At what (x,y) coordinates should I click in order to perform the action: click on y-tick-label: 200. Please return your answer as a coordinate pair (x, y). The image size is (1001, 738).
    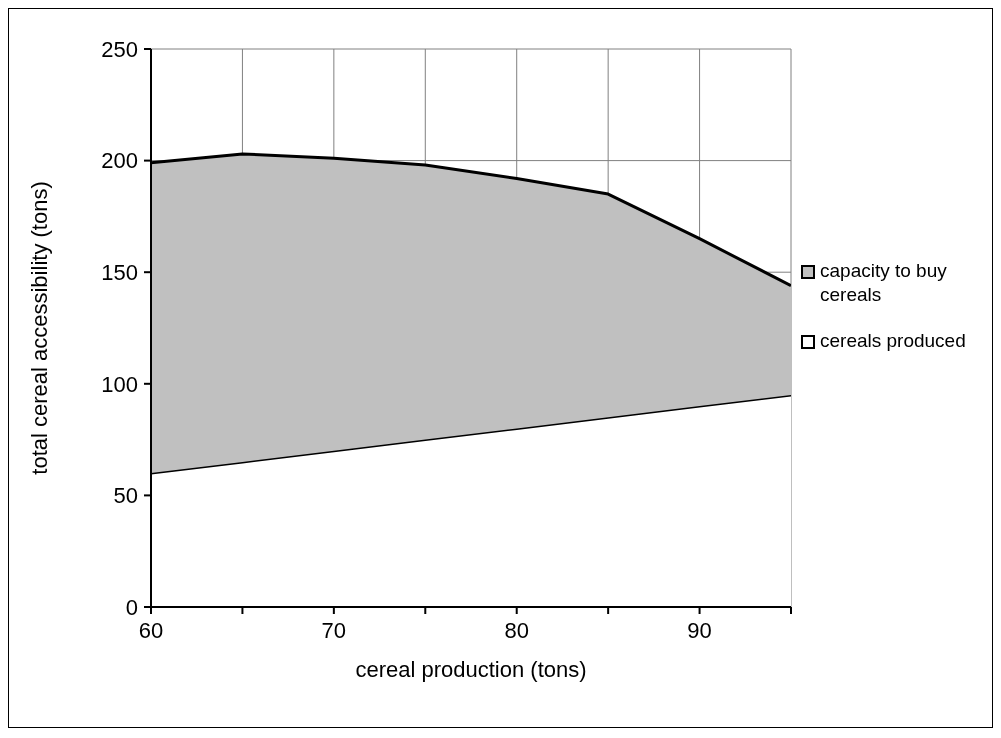
    Looking at the image, I should click on (119, 161).